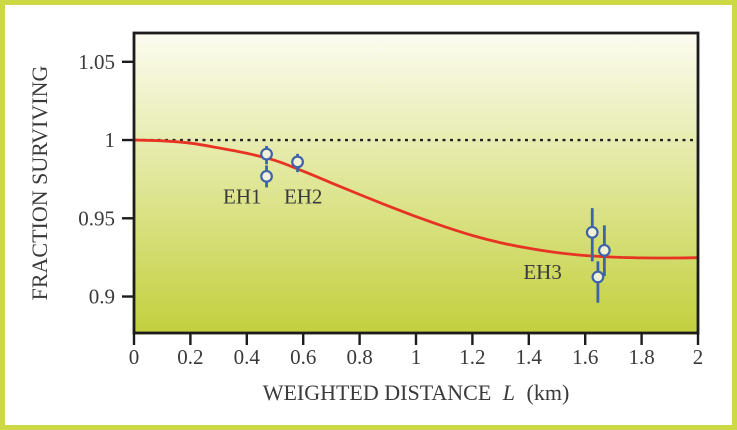  I want to click on series-label-EH3: EH3, so click(542, 272).